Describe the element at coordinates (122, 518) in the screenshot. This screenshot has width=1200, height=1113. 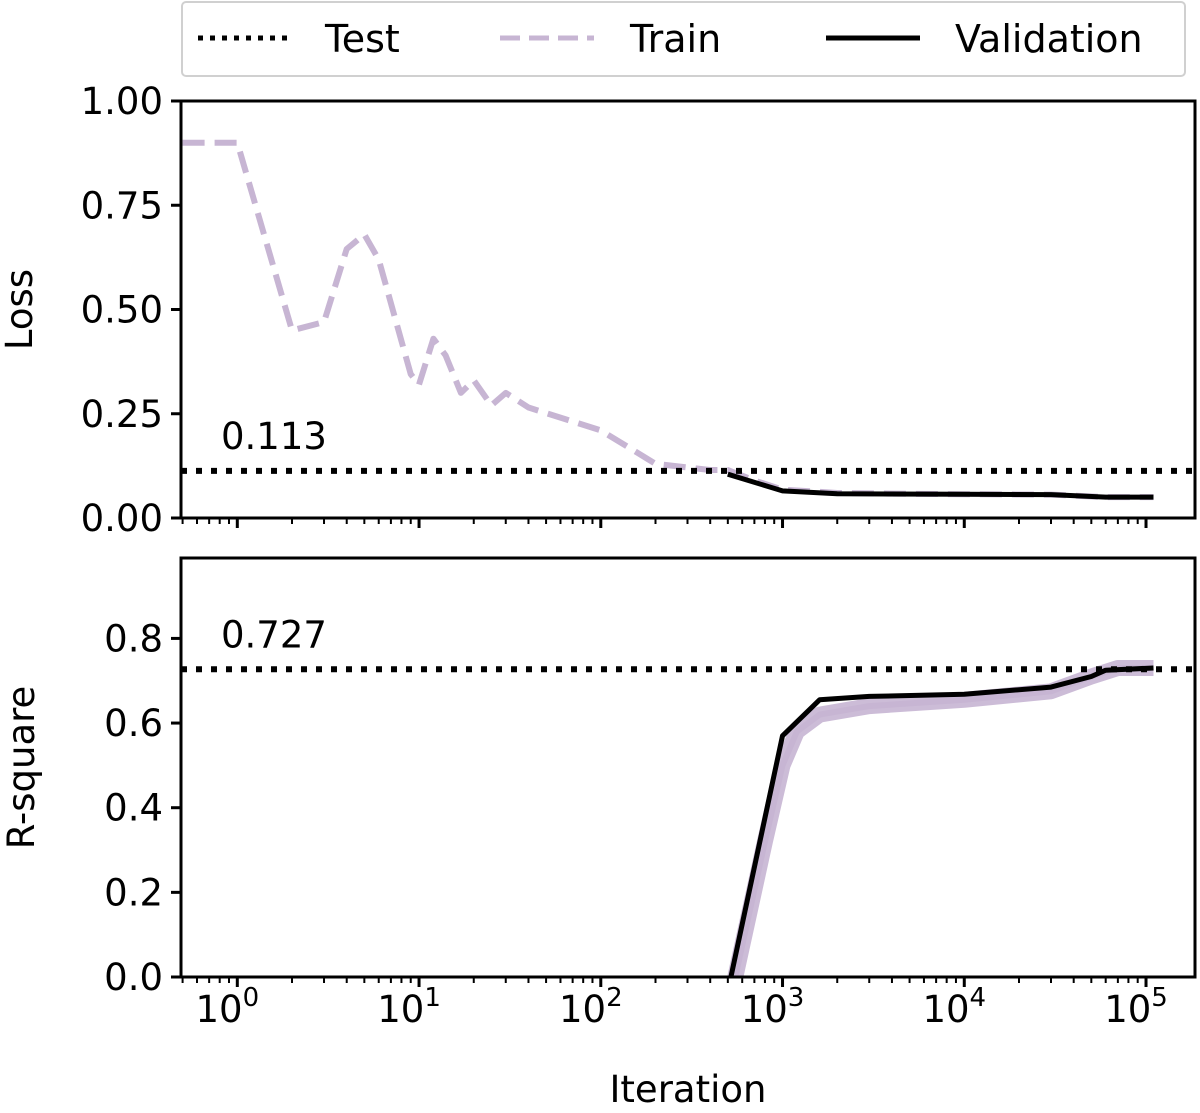
I see `y-tick-label: 0.00` at that location.